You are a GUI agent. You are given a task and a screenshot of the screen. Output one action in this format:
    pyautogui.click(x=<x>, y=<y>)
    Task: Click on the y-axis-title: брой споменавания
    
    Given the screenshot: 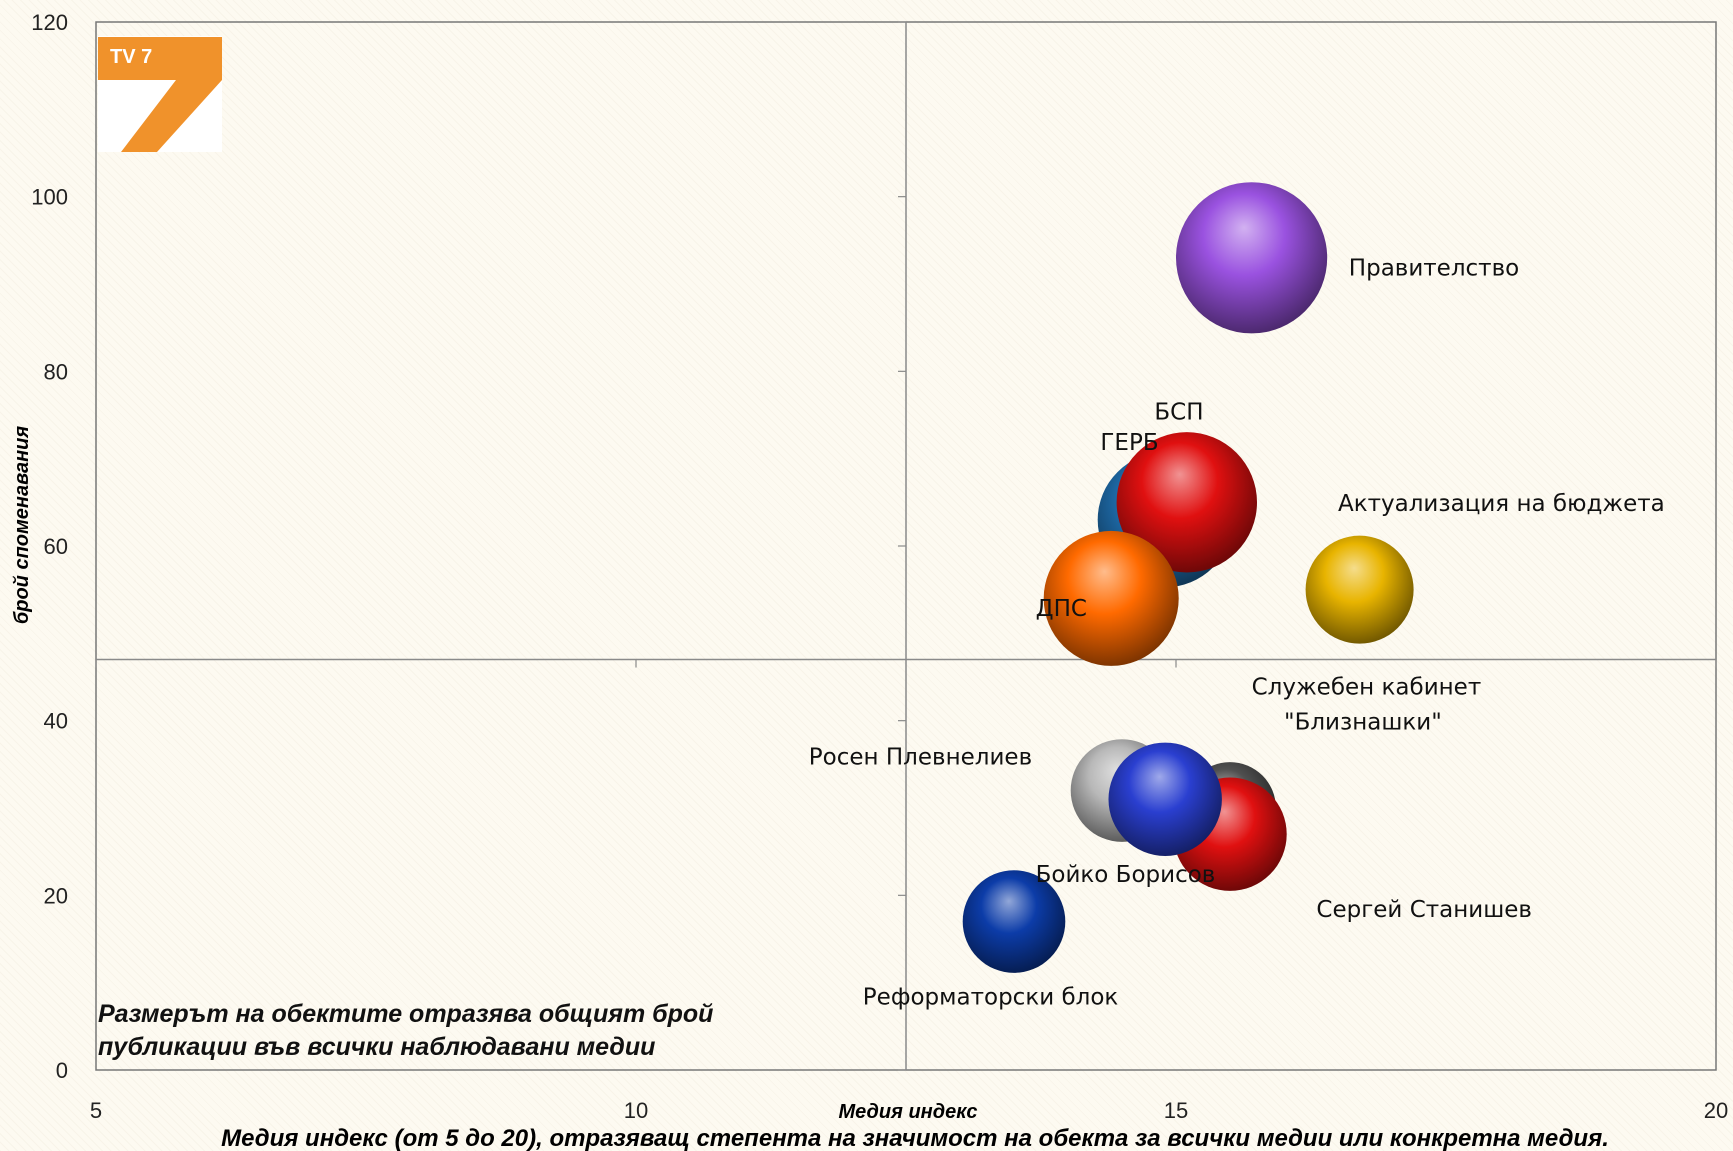 What is the action you would take?
    pyautogui.click(x=22, y=525)
    